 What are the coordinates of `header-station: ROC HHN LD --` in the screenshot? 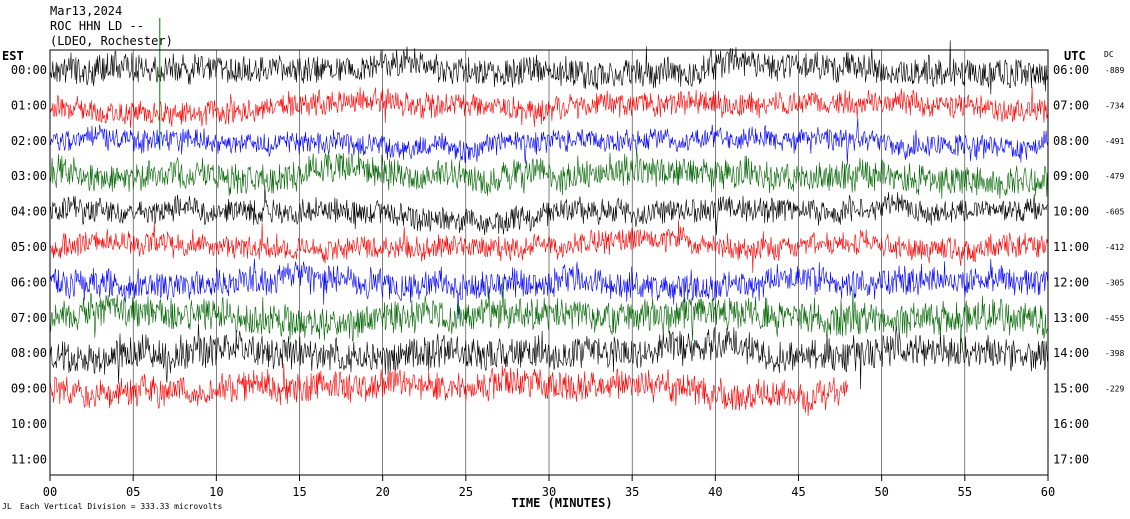 It's located at (97, 26).